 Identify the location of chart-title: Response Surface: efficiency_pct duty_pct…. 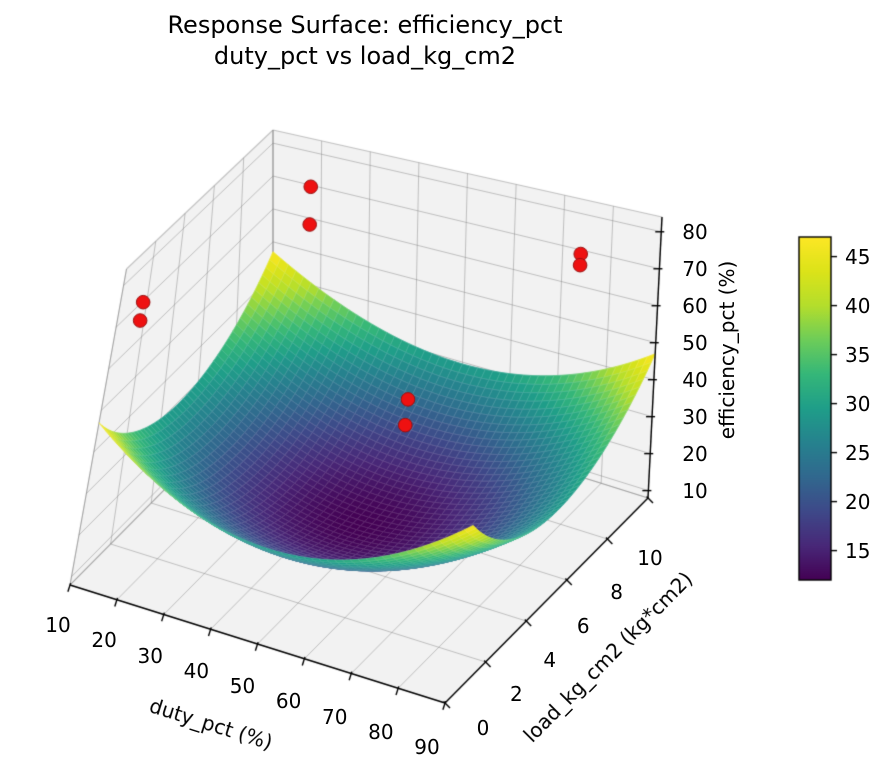
(365, 41).